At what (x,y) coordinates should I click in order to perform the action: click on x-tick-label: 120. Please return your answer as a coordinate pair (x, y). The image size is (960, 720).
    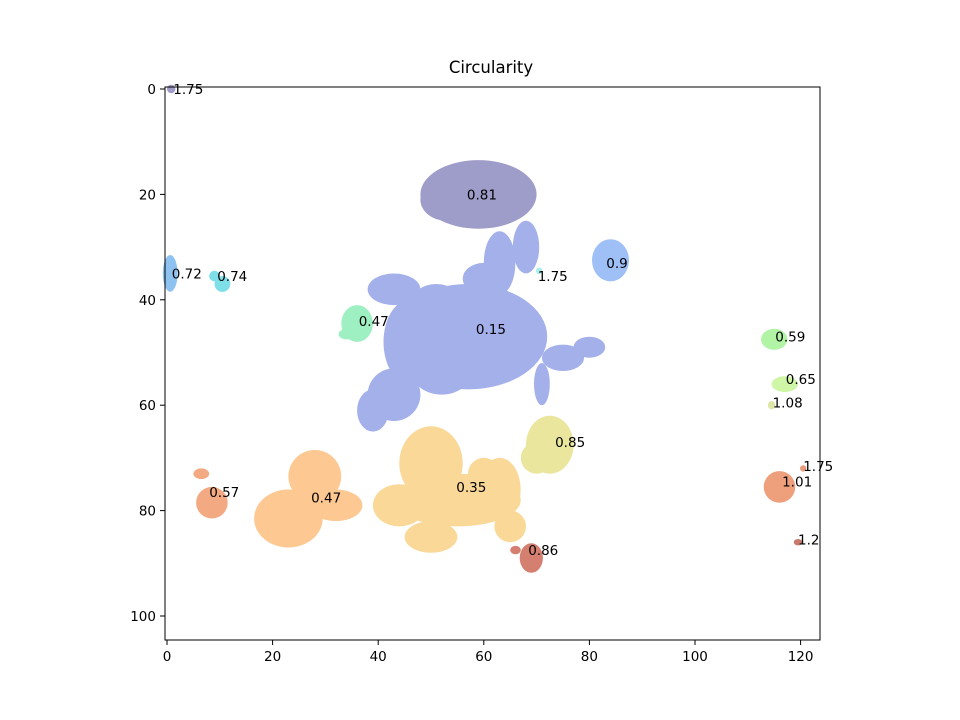
    Looking at the image, I should click on (801, 657).